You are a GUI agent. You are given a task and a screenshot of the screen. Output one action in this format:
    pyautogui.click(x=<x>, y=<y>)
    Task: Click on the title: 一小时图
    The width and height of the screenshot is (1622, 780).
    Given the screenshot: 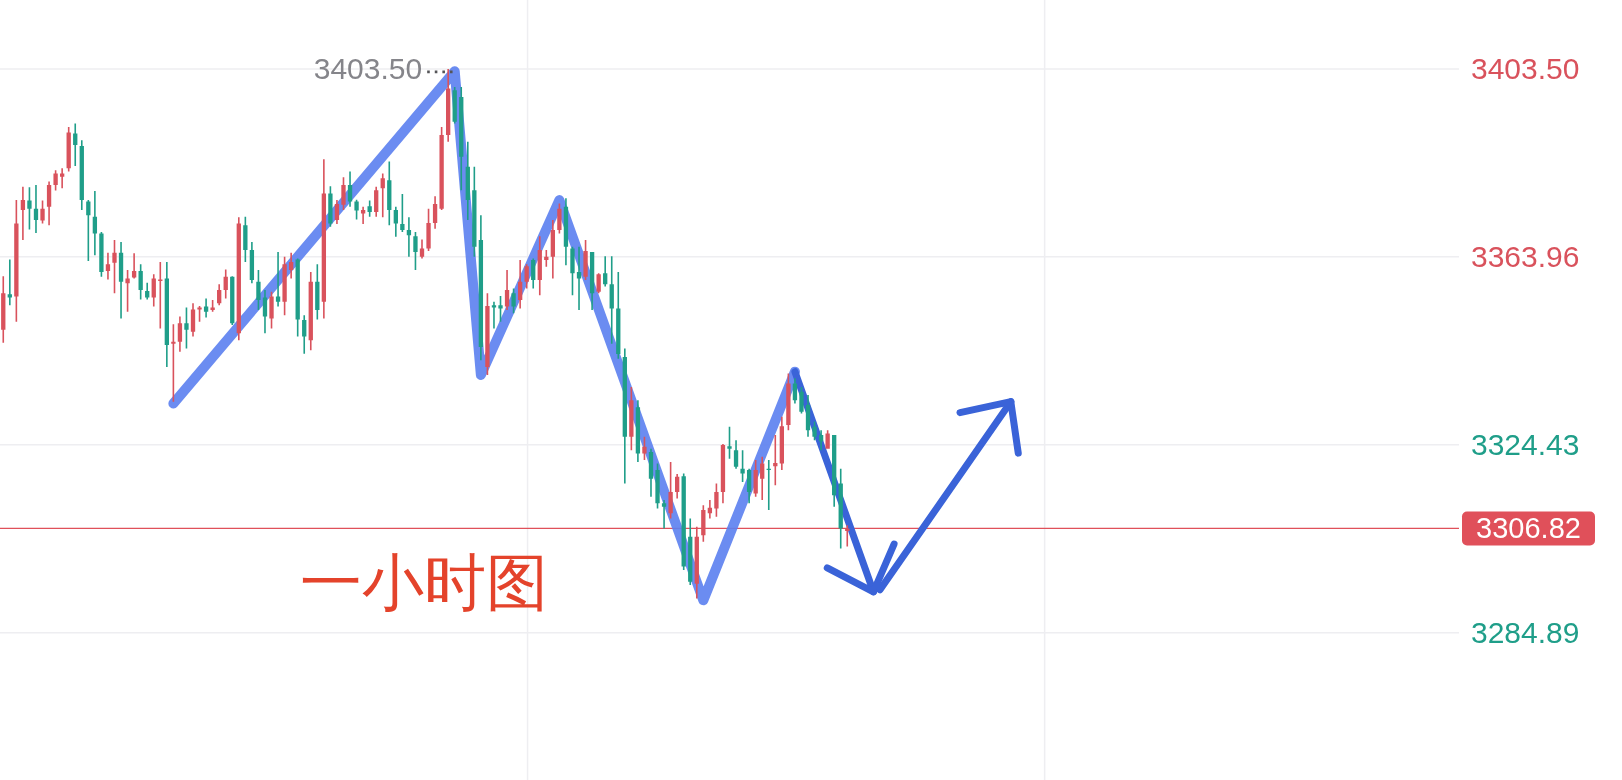 What is the action you would take?
    pyautogui.click(x=424, y=582)
    